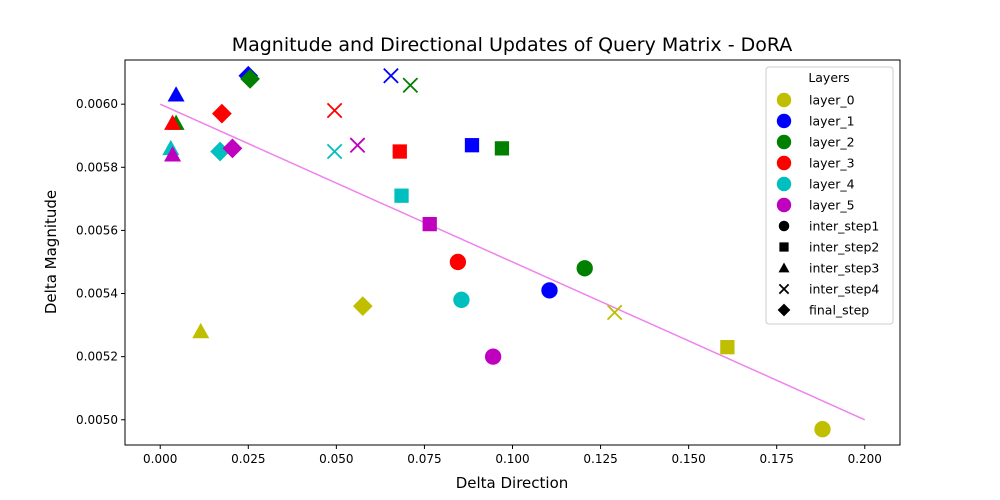 This screenshot has width=1000, height=500. I want to click on data-point-layer_5-inter_step4, so click(357, 145).